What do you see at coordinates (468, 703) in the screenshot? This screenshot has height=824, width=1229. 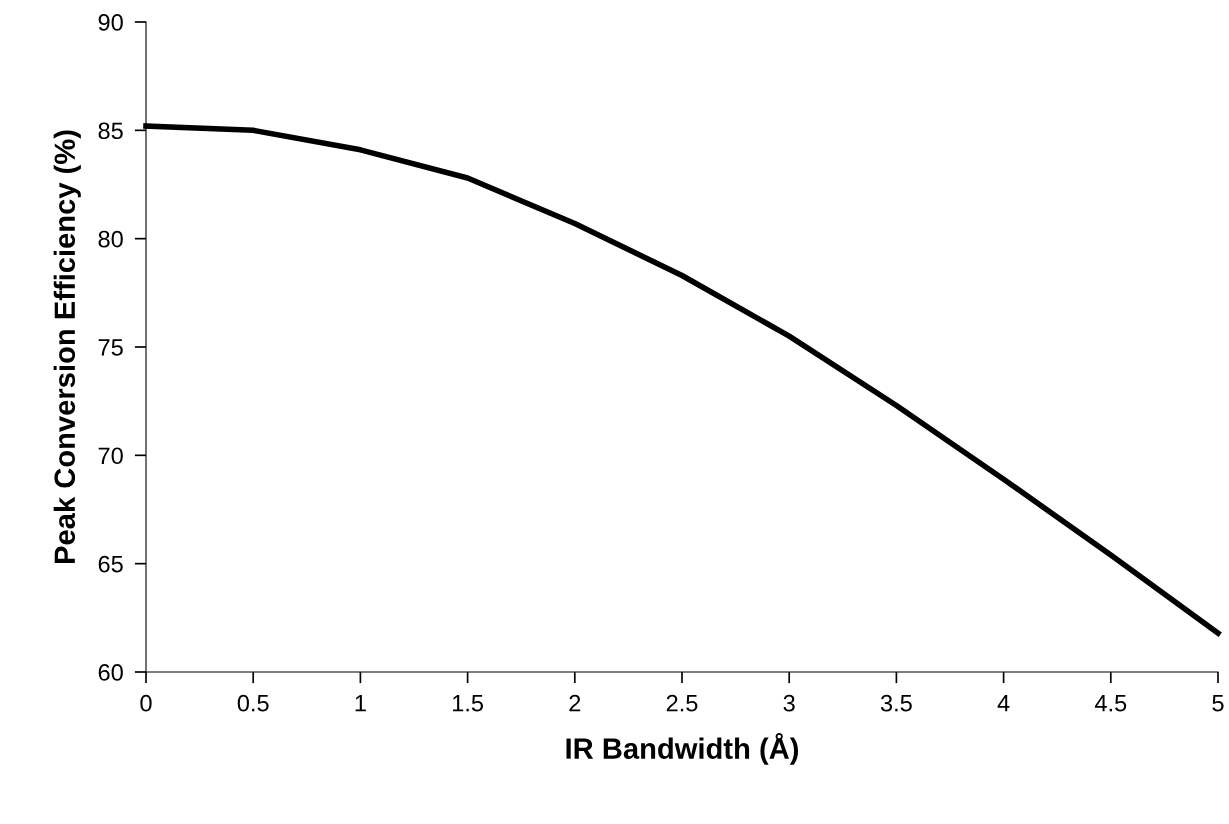 I see `x-tick-label: 1.5` at bounding box center [468, 703].